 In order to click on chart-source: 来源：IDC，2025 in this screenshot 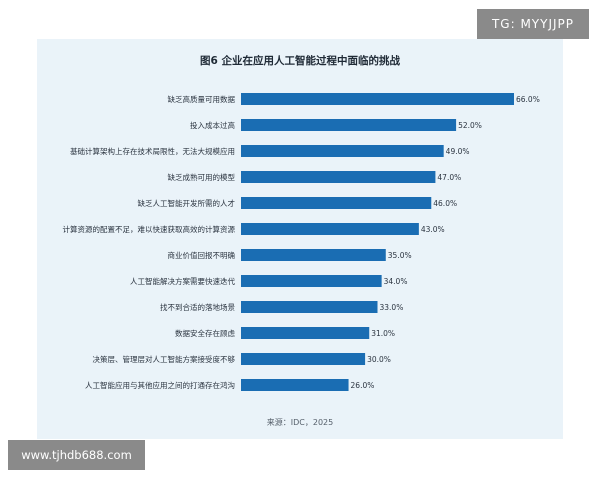, I will do `click(300, 422)`.